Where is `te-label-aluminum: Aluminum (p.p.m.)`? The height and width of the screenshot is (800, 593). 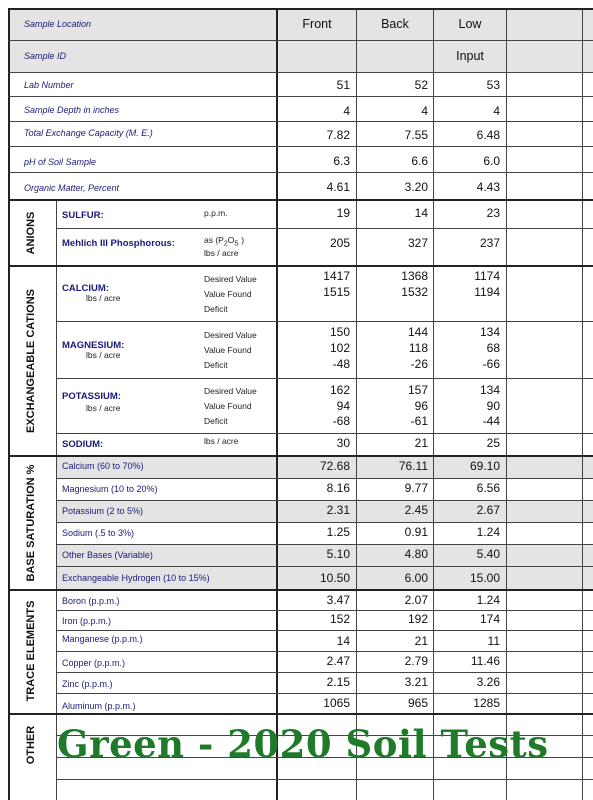 te-label-aluminum: Aluminum (p.p.m.) is located at coordinates (99, 706).